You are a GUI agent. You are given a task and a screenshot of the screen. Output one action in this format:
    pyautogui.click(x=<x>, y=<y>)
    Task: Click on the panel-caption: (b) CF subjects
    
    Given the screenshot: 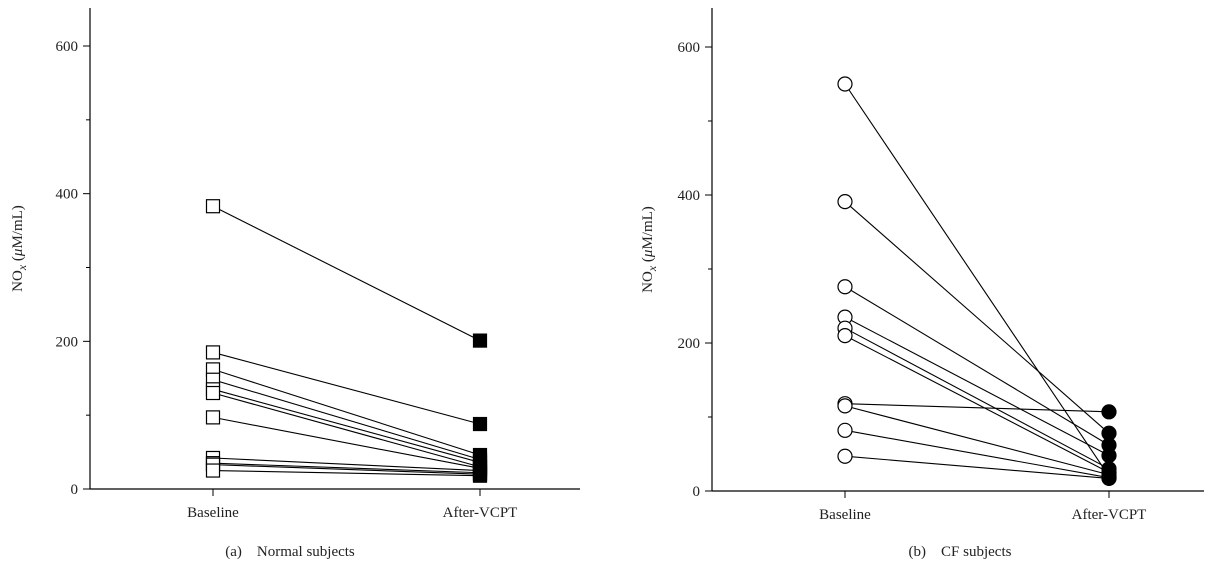 What is the action you would take?
    pyautogui.click(x=960, y=552)
    